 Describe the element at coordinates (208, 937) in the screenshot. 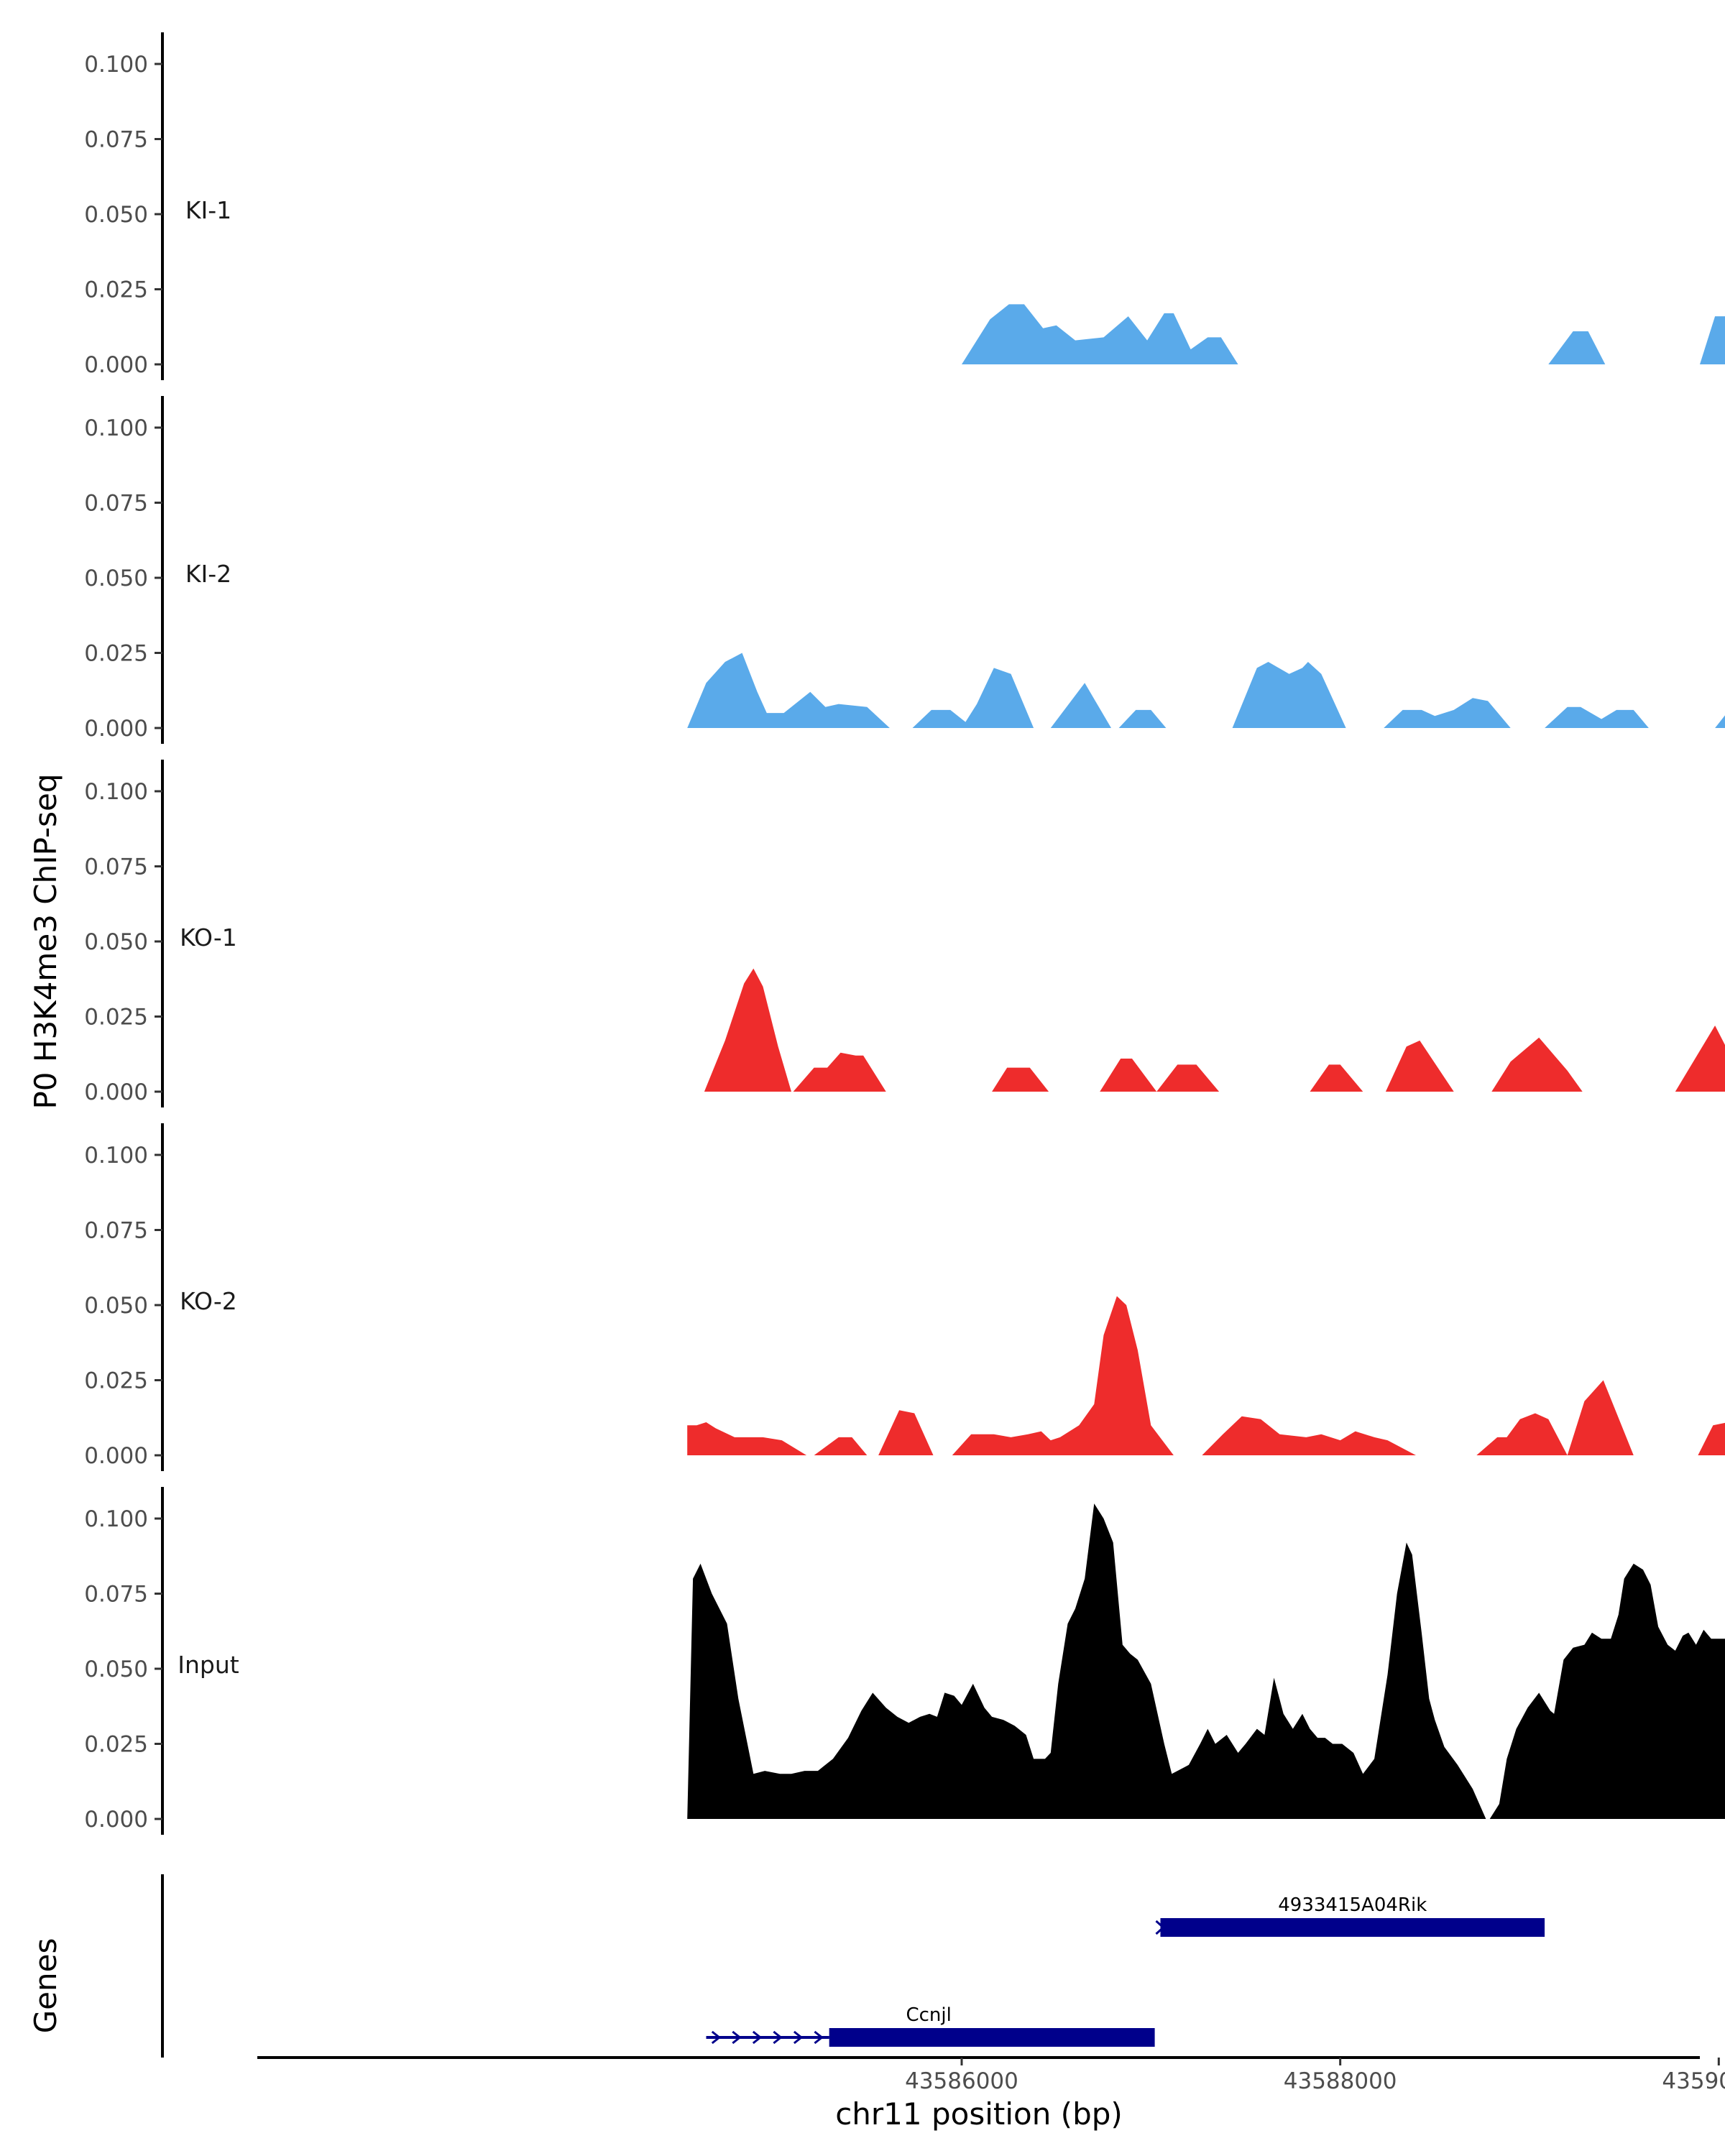

I see `track-label-ko-1: KO-1` at that location.